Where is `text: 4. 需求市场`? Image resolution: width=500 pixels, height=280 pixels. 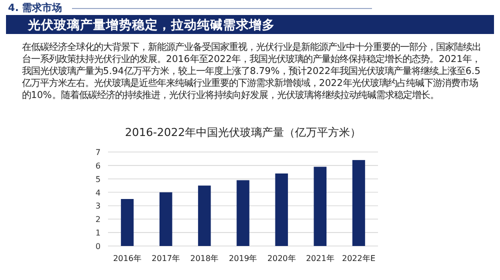
text: 4. 需求市场 is located at coordinates (35, 8).